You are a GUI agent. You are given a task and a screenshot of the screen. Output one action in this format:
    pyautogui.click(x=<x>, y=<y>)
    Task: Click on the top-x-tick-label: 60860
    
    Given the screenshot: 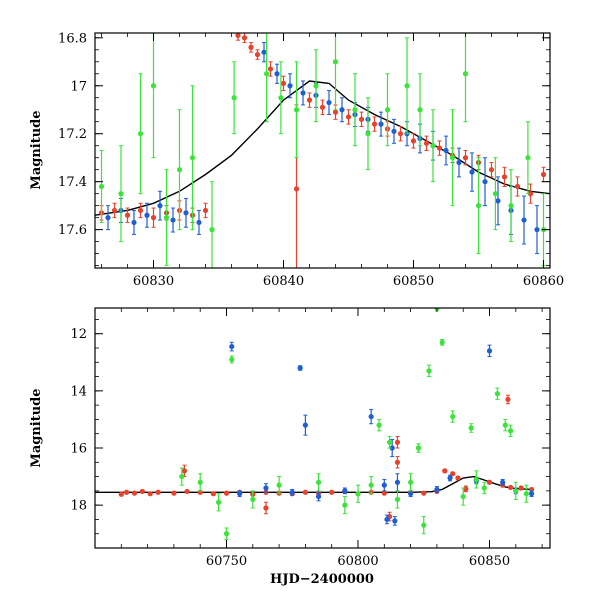 What is the action you would take?
    pyautogui.click(x=543, y=281)
    